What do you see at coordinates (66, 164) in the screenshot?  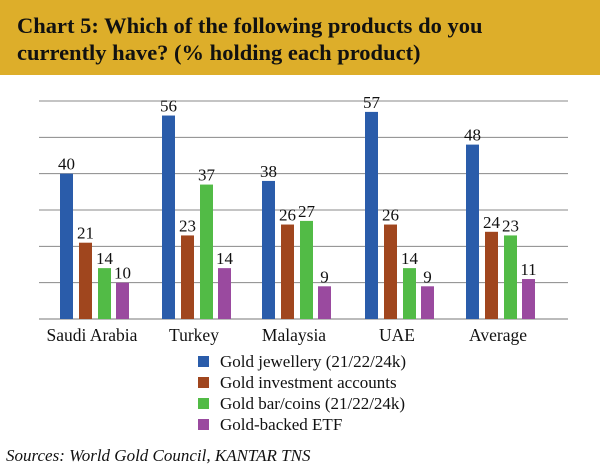 I see `data-label: 40` at bounding box center [66, 164].